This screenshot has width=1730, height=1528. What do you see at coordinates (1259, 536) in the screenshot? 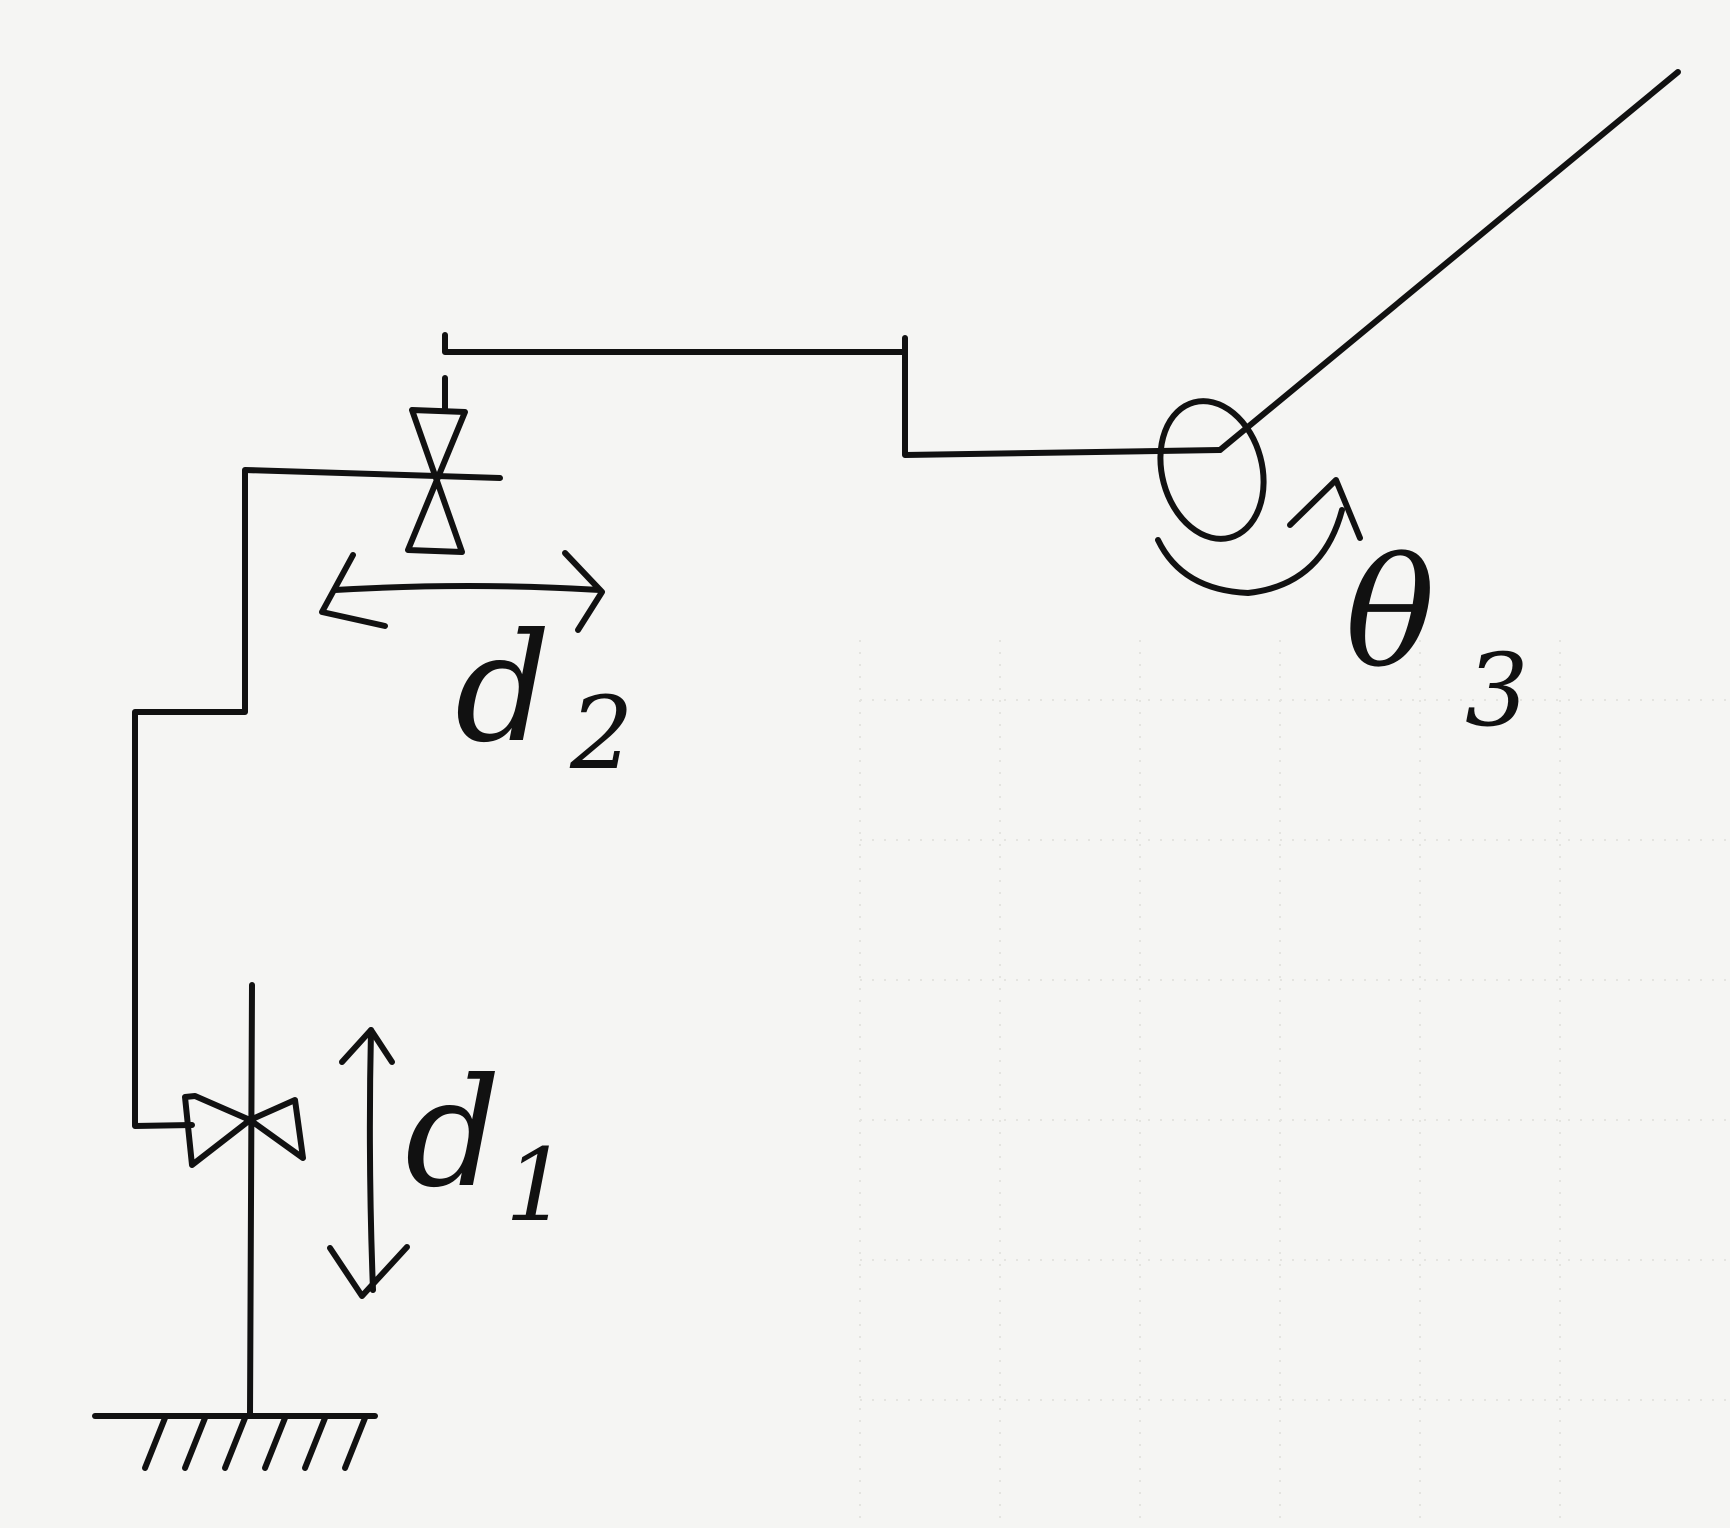
I see `theta3-rotation-arrow` at bounding box center [1259, 536].